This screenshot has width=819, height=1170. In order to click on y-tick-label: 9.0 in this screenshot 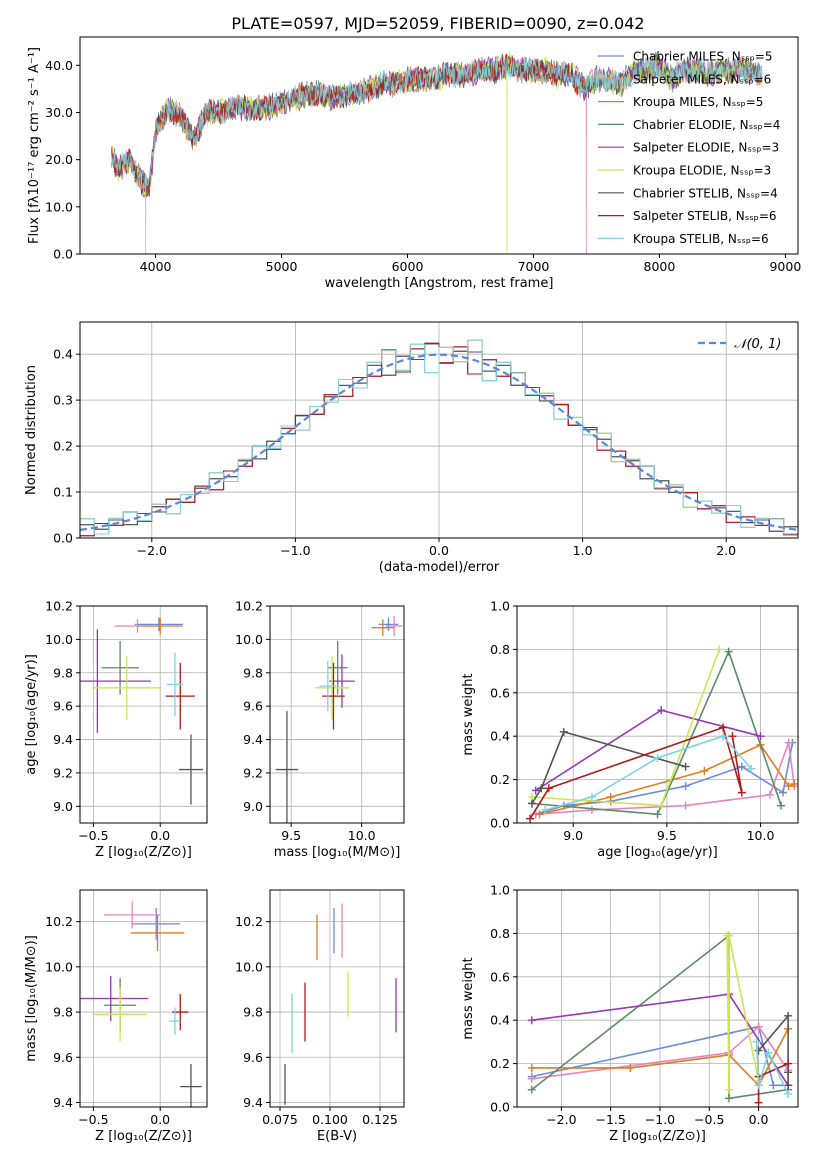, I will do `click(253, 806)`.